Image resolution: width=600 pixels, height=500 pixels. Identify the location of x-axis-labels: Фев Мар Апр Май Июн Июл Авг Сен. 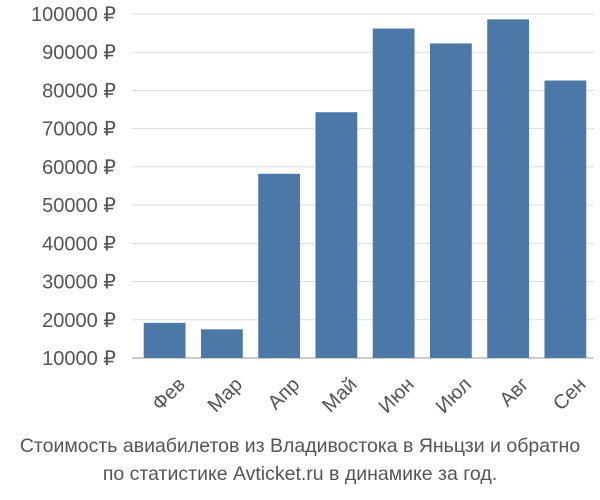
(369, 396).